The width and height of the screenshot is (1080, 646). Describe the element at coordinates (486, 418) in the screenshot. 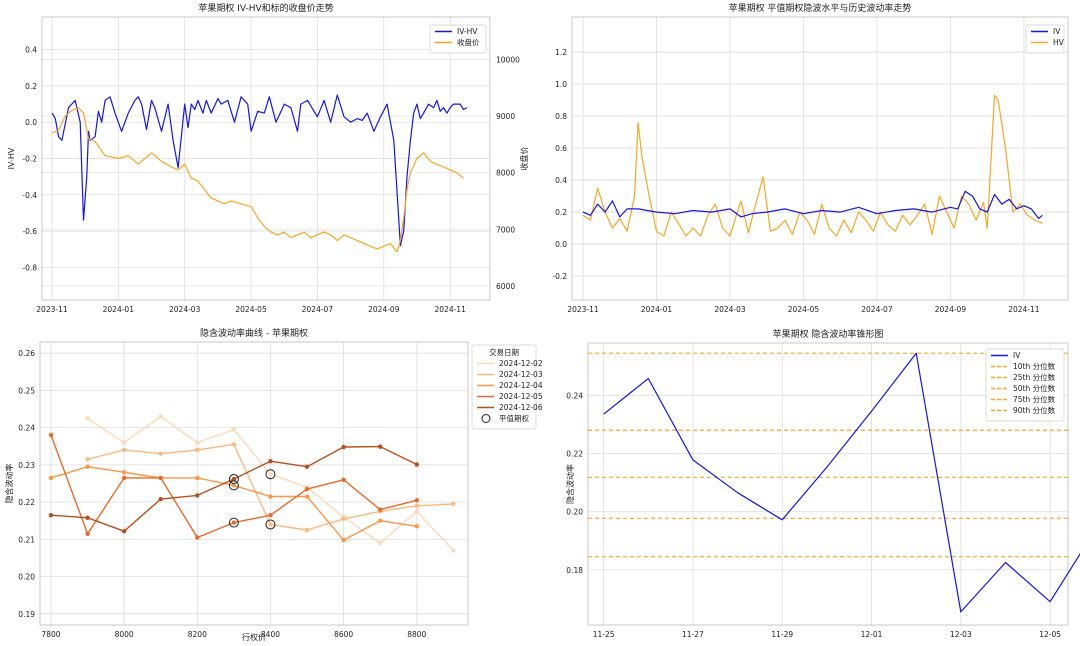

I see `chart3-legend-marker` at that location.